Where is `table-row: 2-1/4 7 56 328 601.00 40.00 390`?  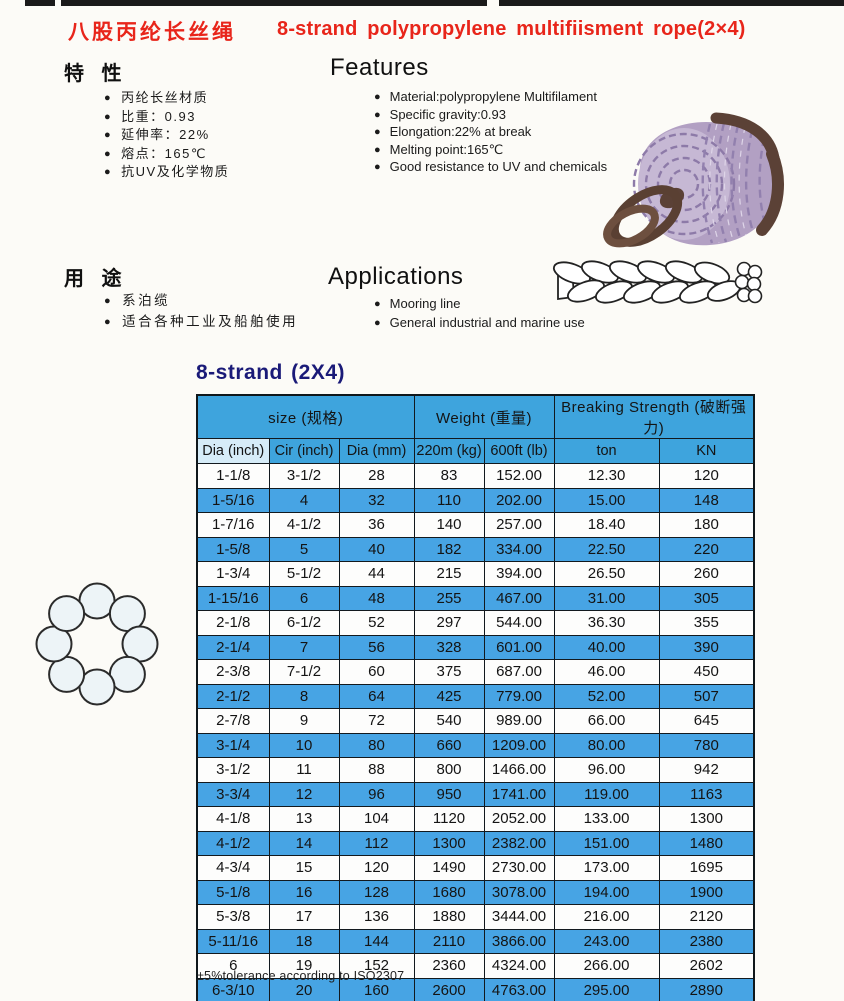
table-row: 2-1/4 7 56 328 601.00 40.00 390 is located at coordinates (475, 647).